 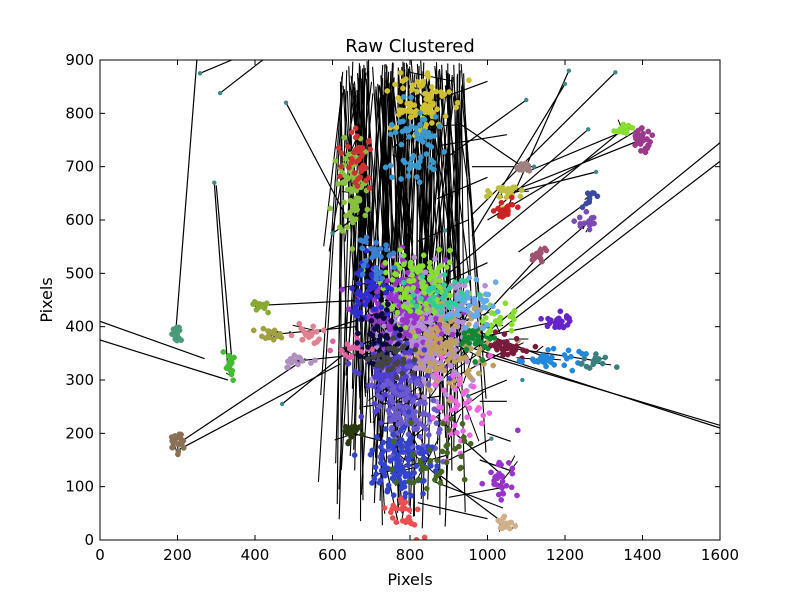 I want to click on x-tick-label: 200, so click(x=177, y=555).